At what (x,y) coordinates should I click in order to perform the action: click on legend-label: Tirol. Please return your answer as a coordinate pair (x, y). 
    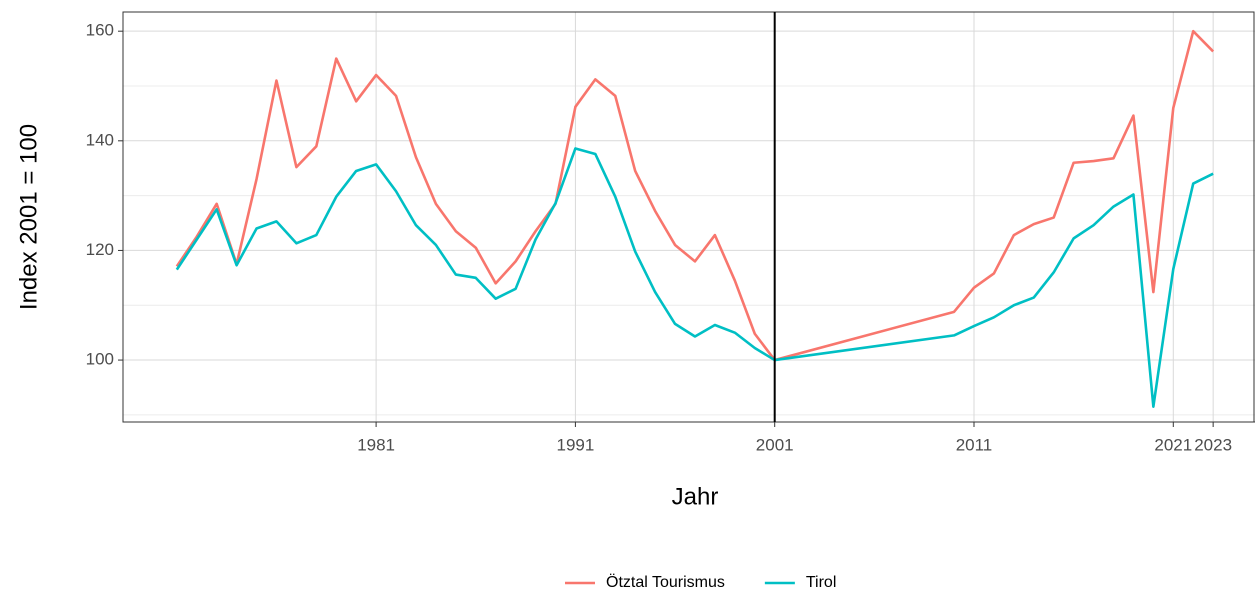
    Looking at the image, I should click on (821, 582).